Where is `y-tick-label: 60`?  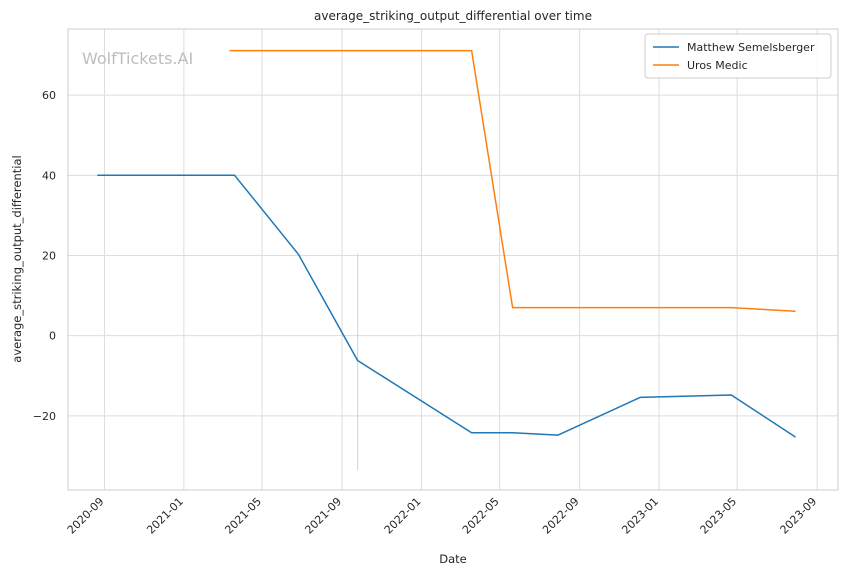 y-tick-label: 60 is located at coordinates (49, 95).